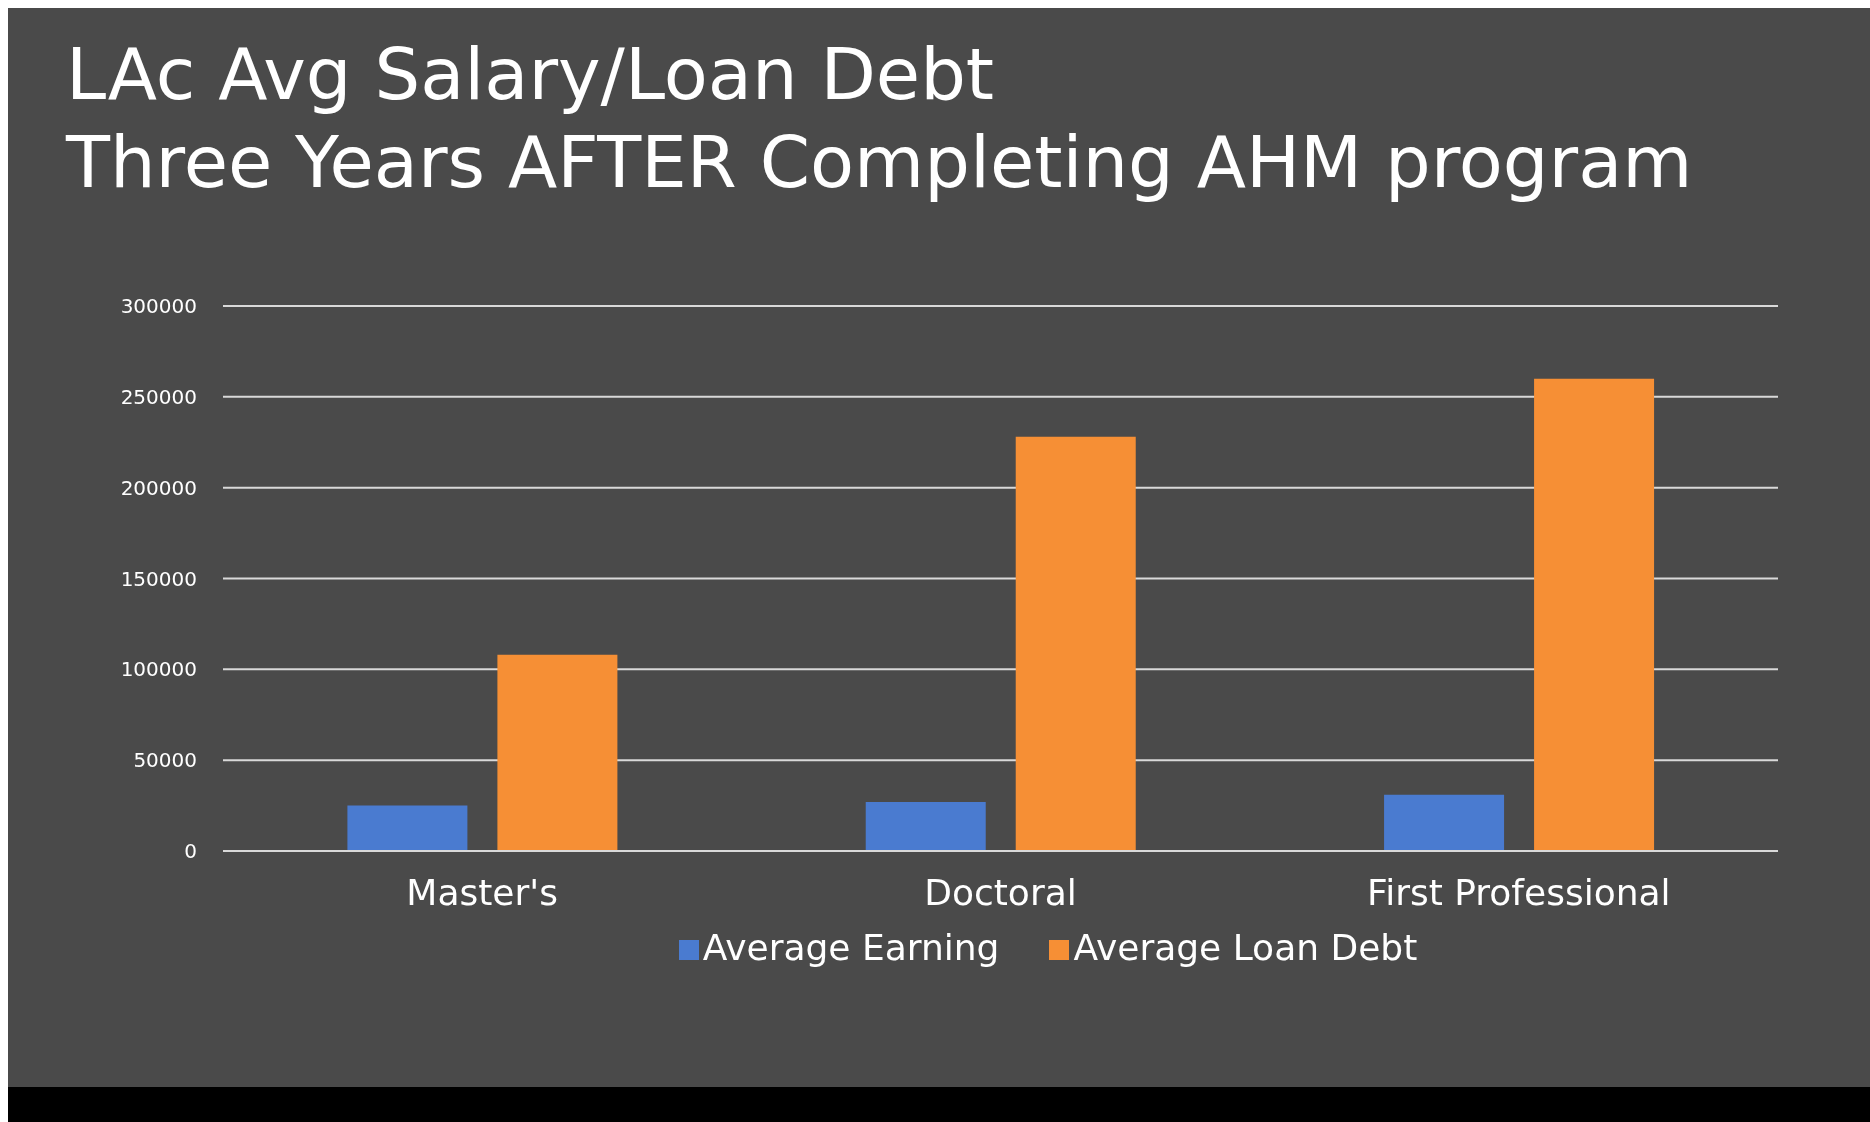  What do you see at coordinates (879, 118) in the screenshot?
I see `chart-title: LAc Avg Salary/Loan Debt Three Years AFTER Completing AHM program` at bounding box center [879, 118].